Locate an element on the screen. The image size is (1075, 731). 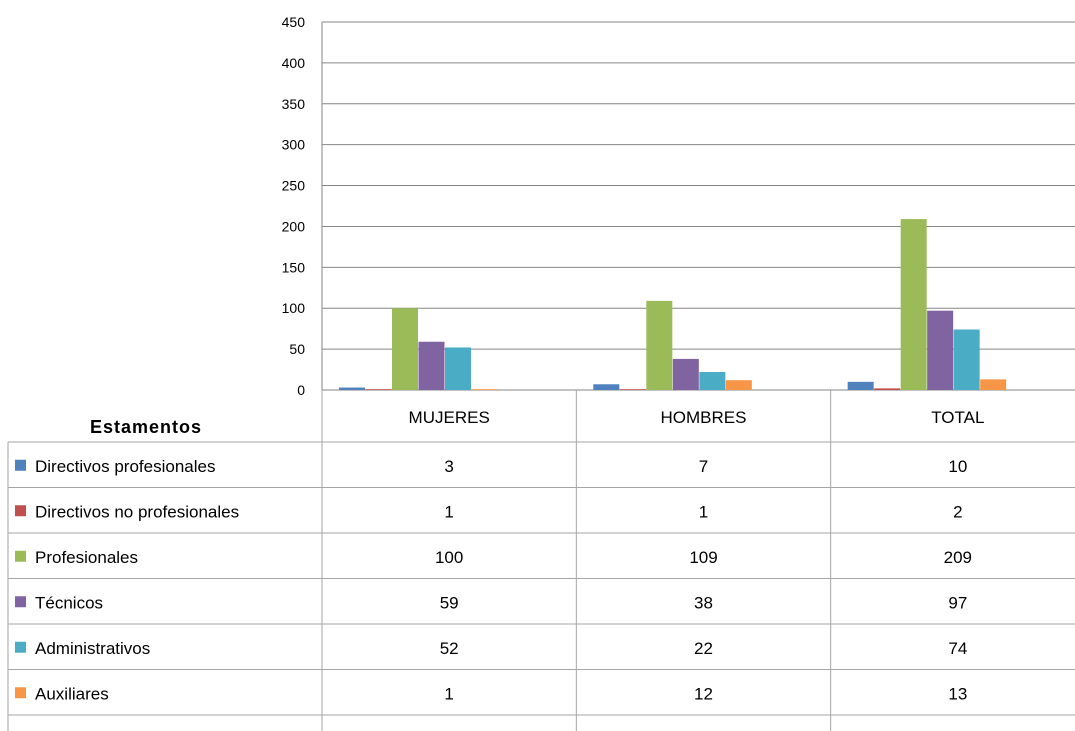
category-label: TOTAL is located at coordinates (957, 417).